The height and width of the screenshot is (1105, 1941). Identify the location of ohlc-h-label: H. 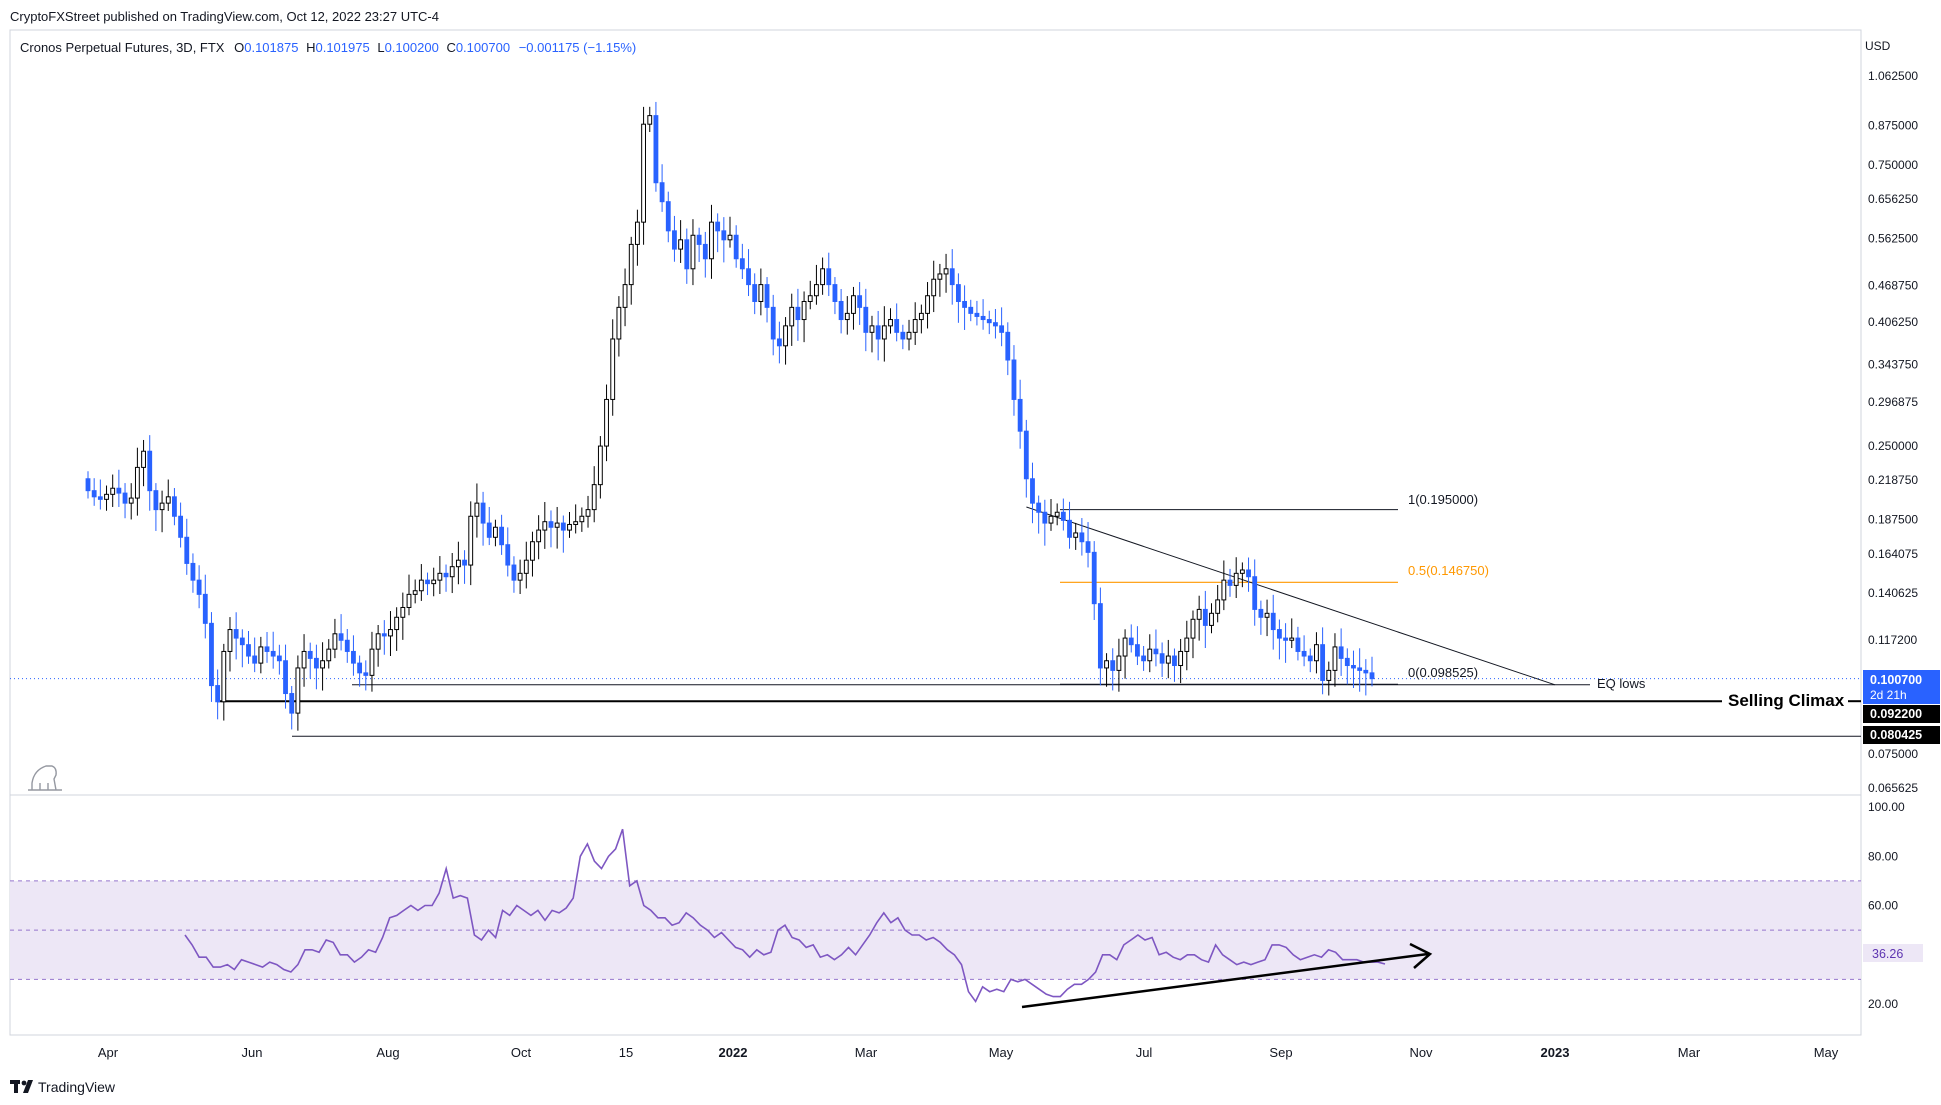
(310, 47).